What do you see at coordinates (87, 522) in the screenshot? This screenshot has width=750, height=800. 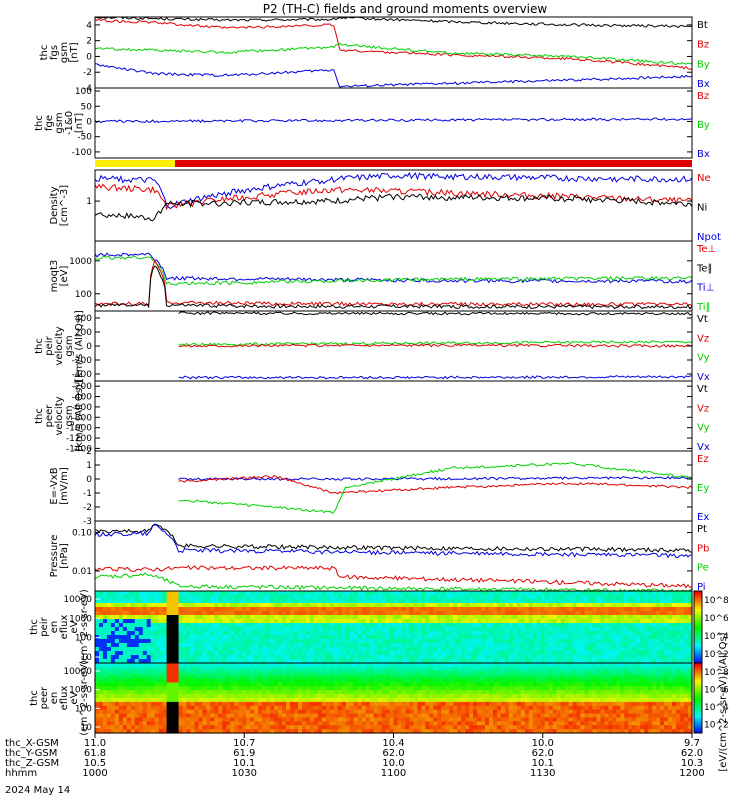 I see `ytick-label: -3` at bounding box center [87, 522].